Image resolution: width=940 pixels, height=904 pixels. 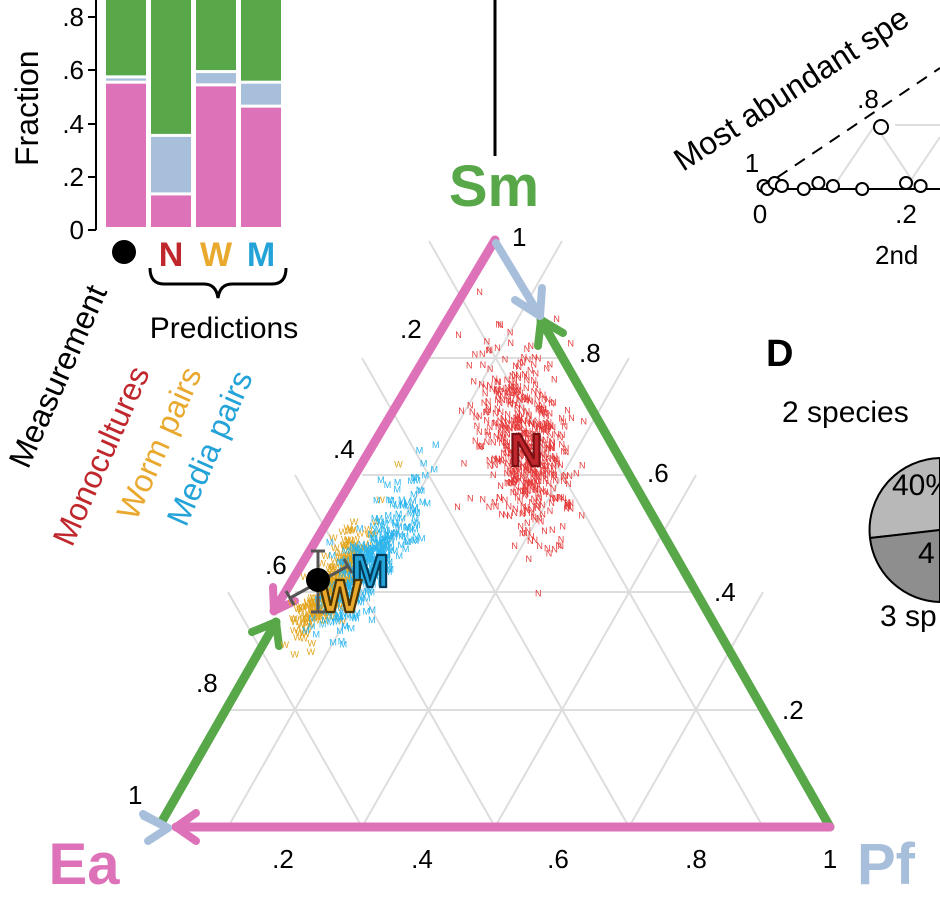 I want to click on bar-ytick-label: .6, so click(x=73, y=70).